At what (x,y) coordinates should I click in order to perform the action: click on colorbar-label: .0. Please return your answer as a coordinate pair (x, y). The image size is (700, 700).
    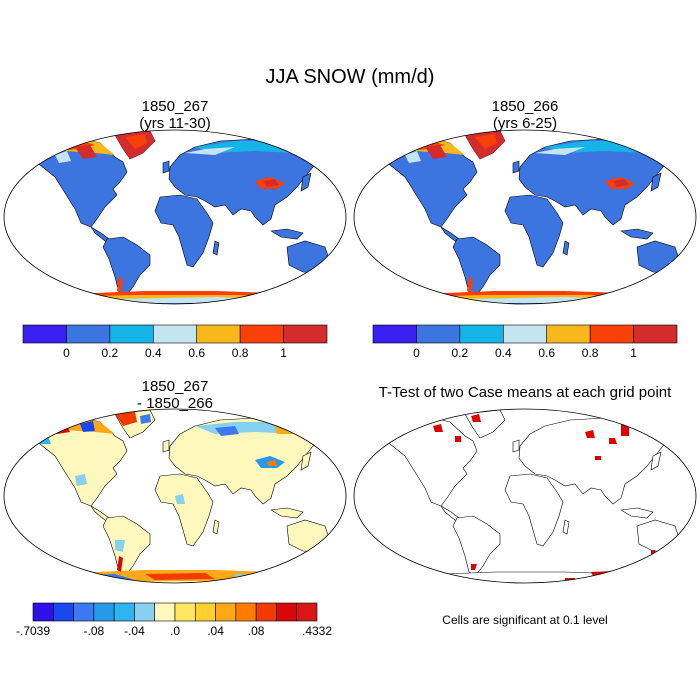
    Looking at the image, I should click on (175, 631).